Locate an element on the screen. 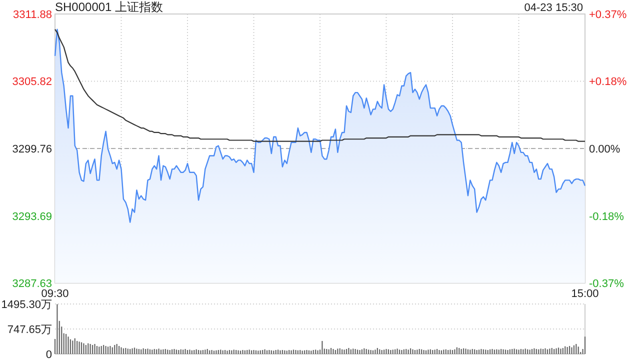 The width and height of the screenshot is (640, 360). y-tick-label: 3311.88 is located at coordinates (32, 15).